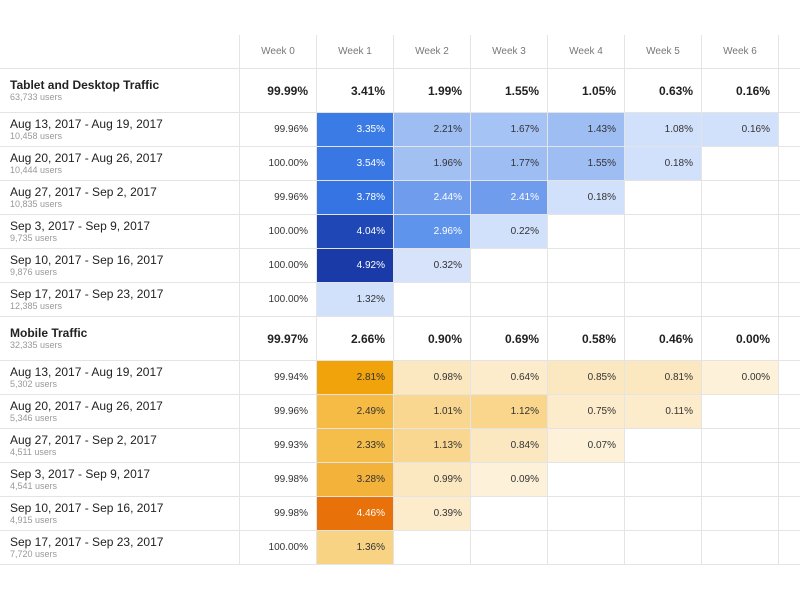 This screenshot has height=600, width=800. What do you see at coordinates (120, 91) in the screenshot?
I see `group-label: Tablet and Desktop Traffic 63,733 users` at bounding box center [120, 91].